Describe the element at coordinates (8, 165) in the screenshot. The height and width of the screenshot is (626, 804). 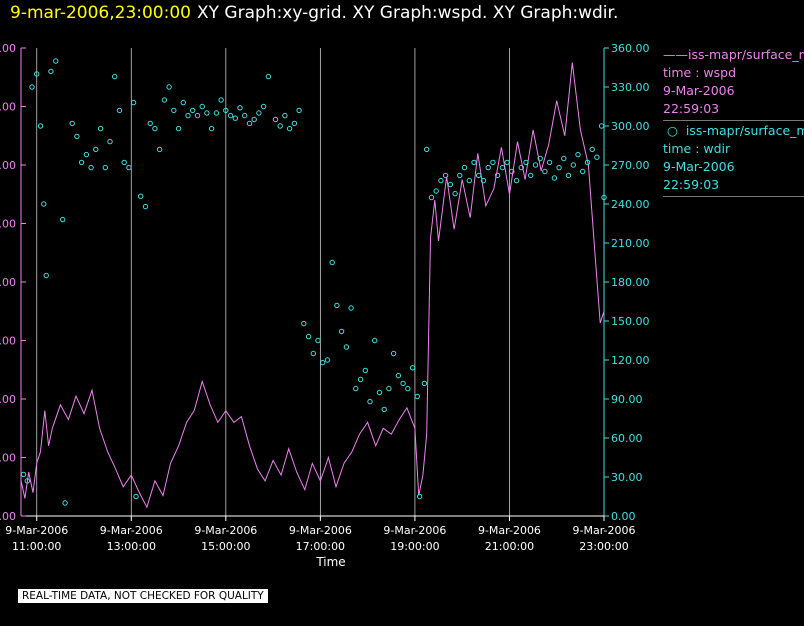
I see `left-tick-label: 12.00` at that location.